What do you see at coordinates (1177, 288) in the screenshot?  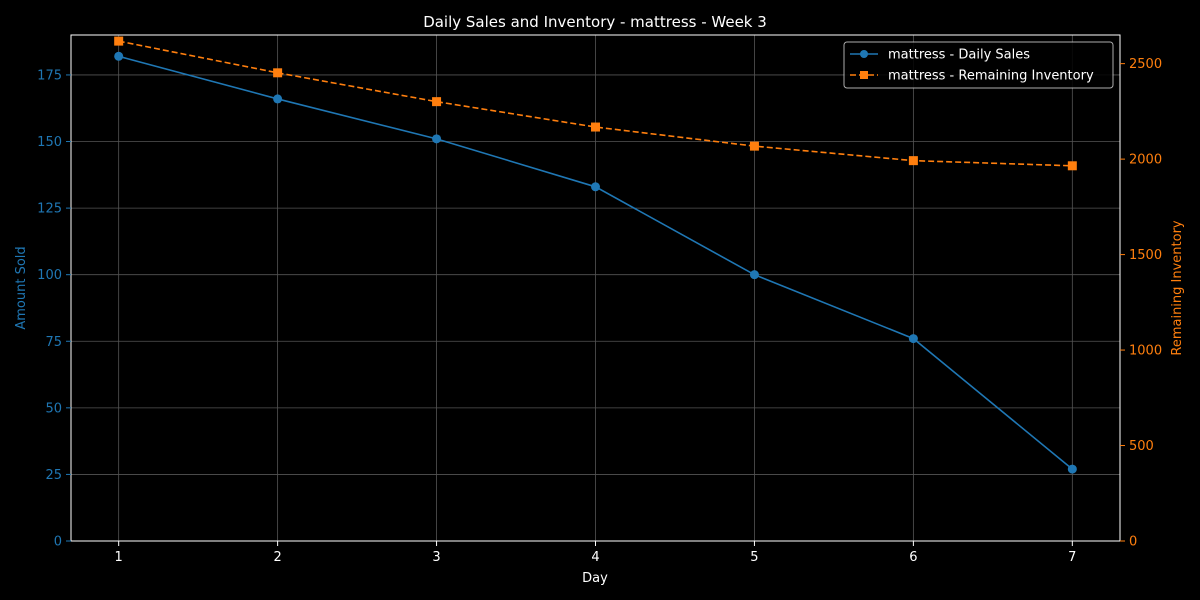 I see `right-y-axis-label: Remaining Inventory` at bounding box center [1177, 288].